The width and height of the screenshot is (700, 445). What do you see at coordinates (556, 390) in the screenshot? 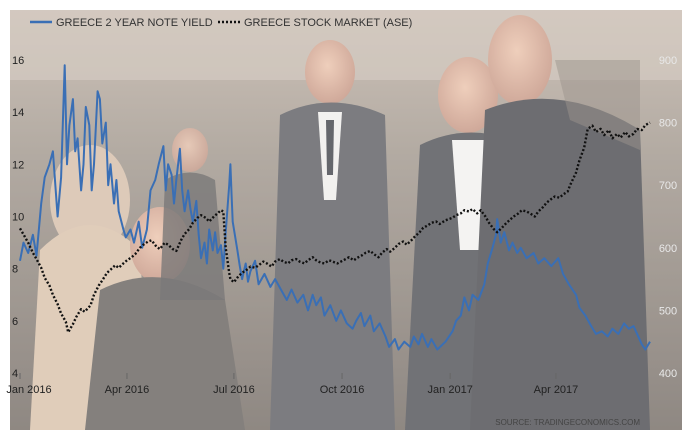
I see `x-tick-label: Apr 2017` at bounding box center [556, 390].